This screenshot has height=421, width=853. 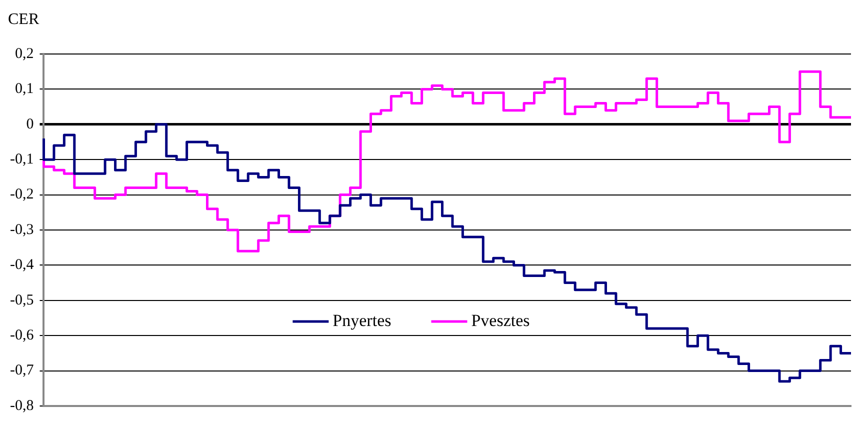 What do you see at coordinates (22, 300) in the screenshot?
I see `y-tick-label: -0,5` at bounding box center [22, 300].